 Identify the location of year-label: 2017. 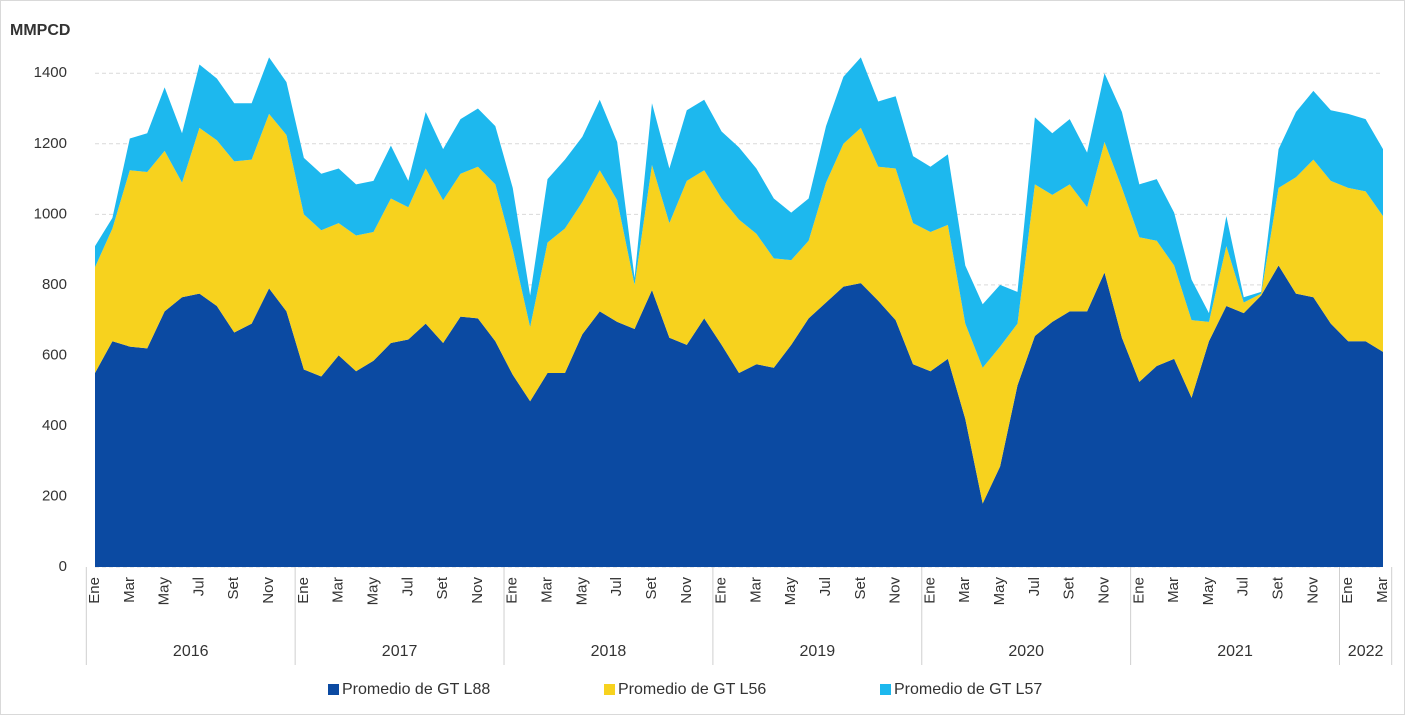
(400, 651).